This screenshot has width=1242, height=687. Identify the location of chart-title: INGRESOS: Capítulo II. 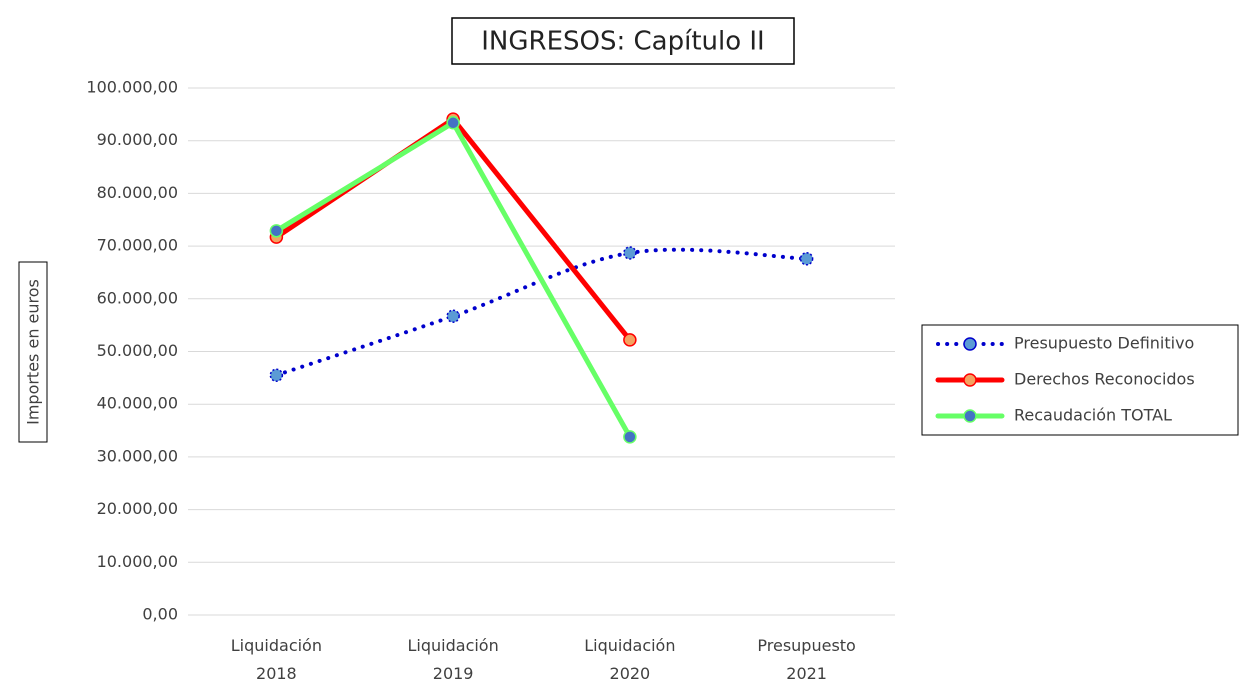
(622, 42).